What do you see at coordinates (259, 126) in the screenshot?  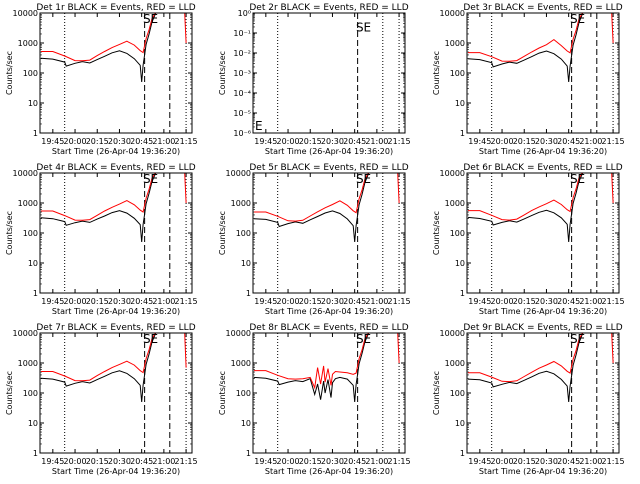 I see `corner-mark: E` at bounding box center [259, 126].